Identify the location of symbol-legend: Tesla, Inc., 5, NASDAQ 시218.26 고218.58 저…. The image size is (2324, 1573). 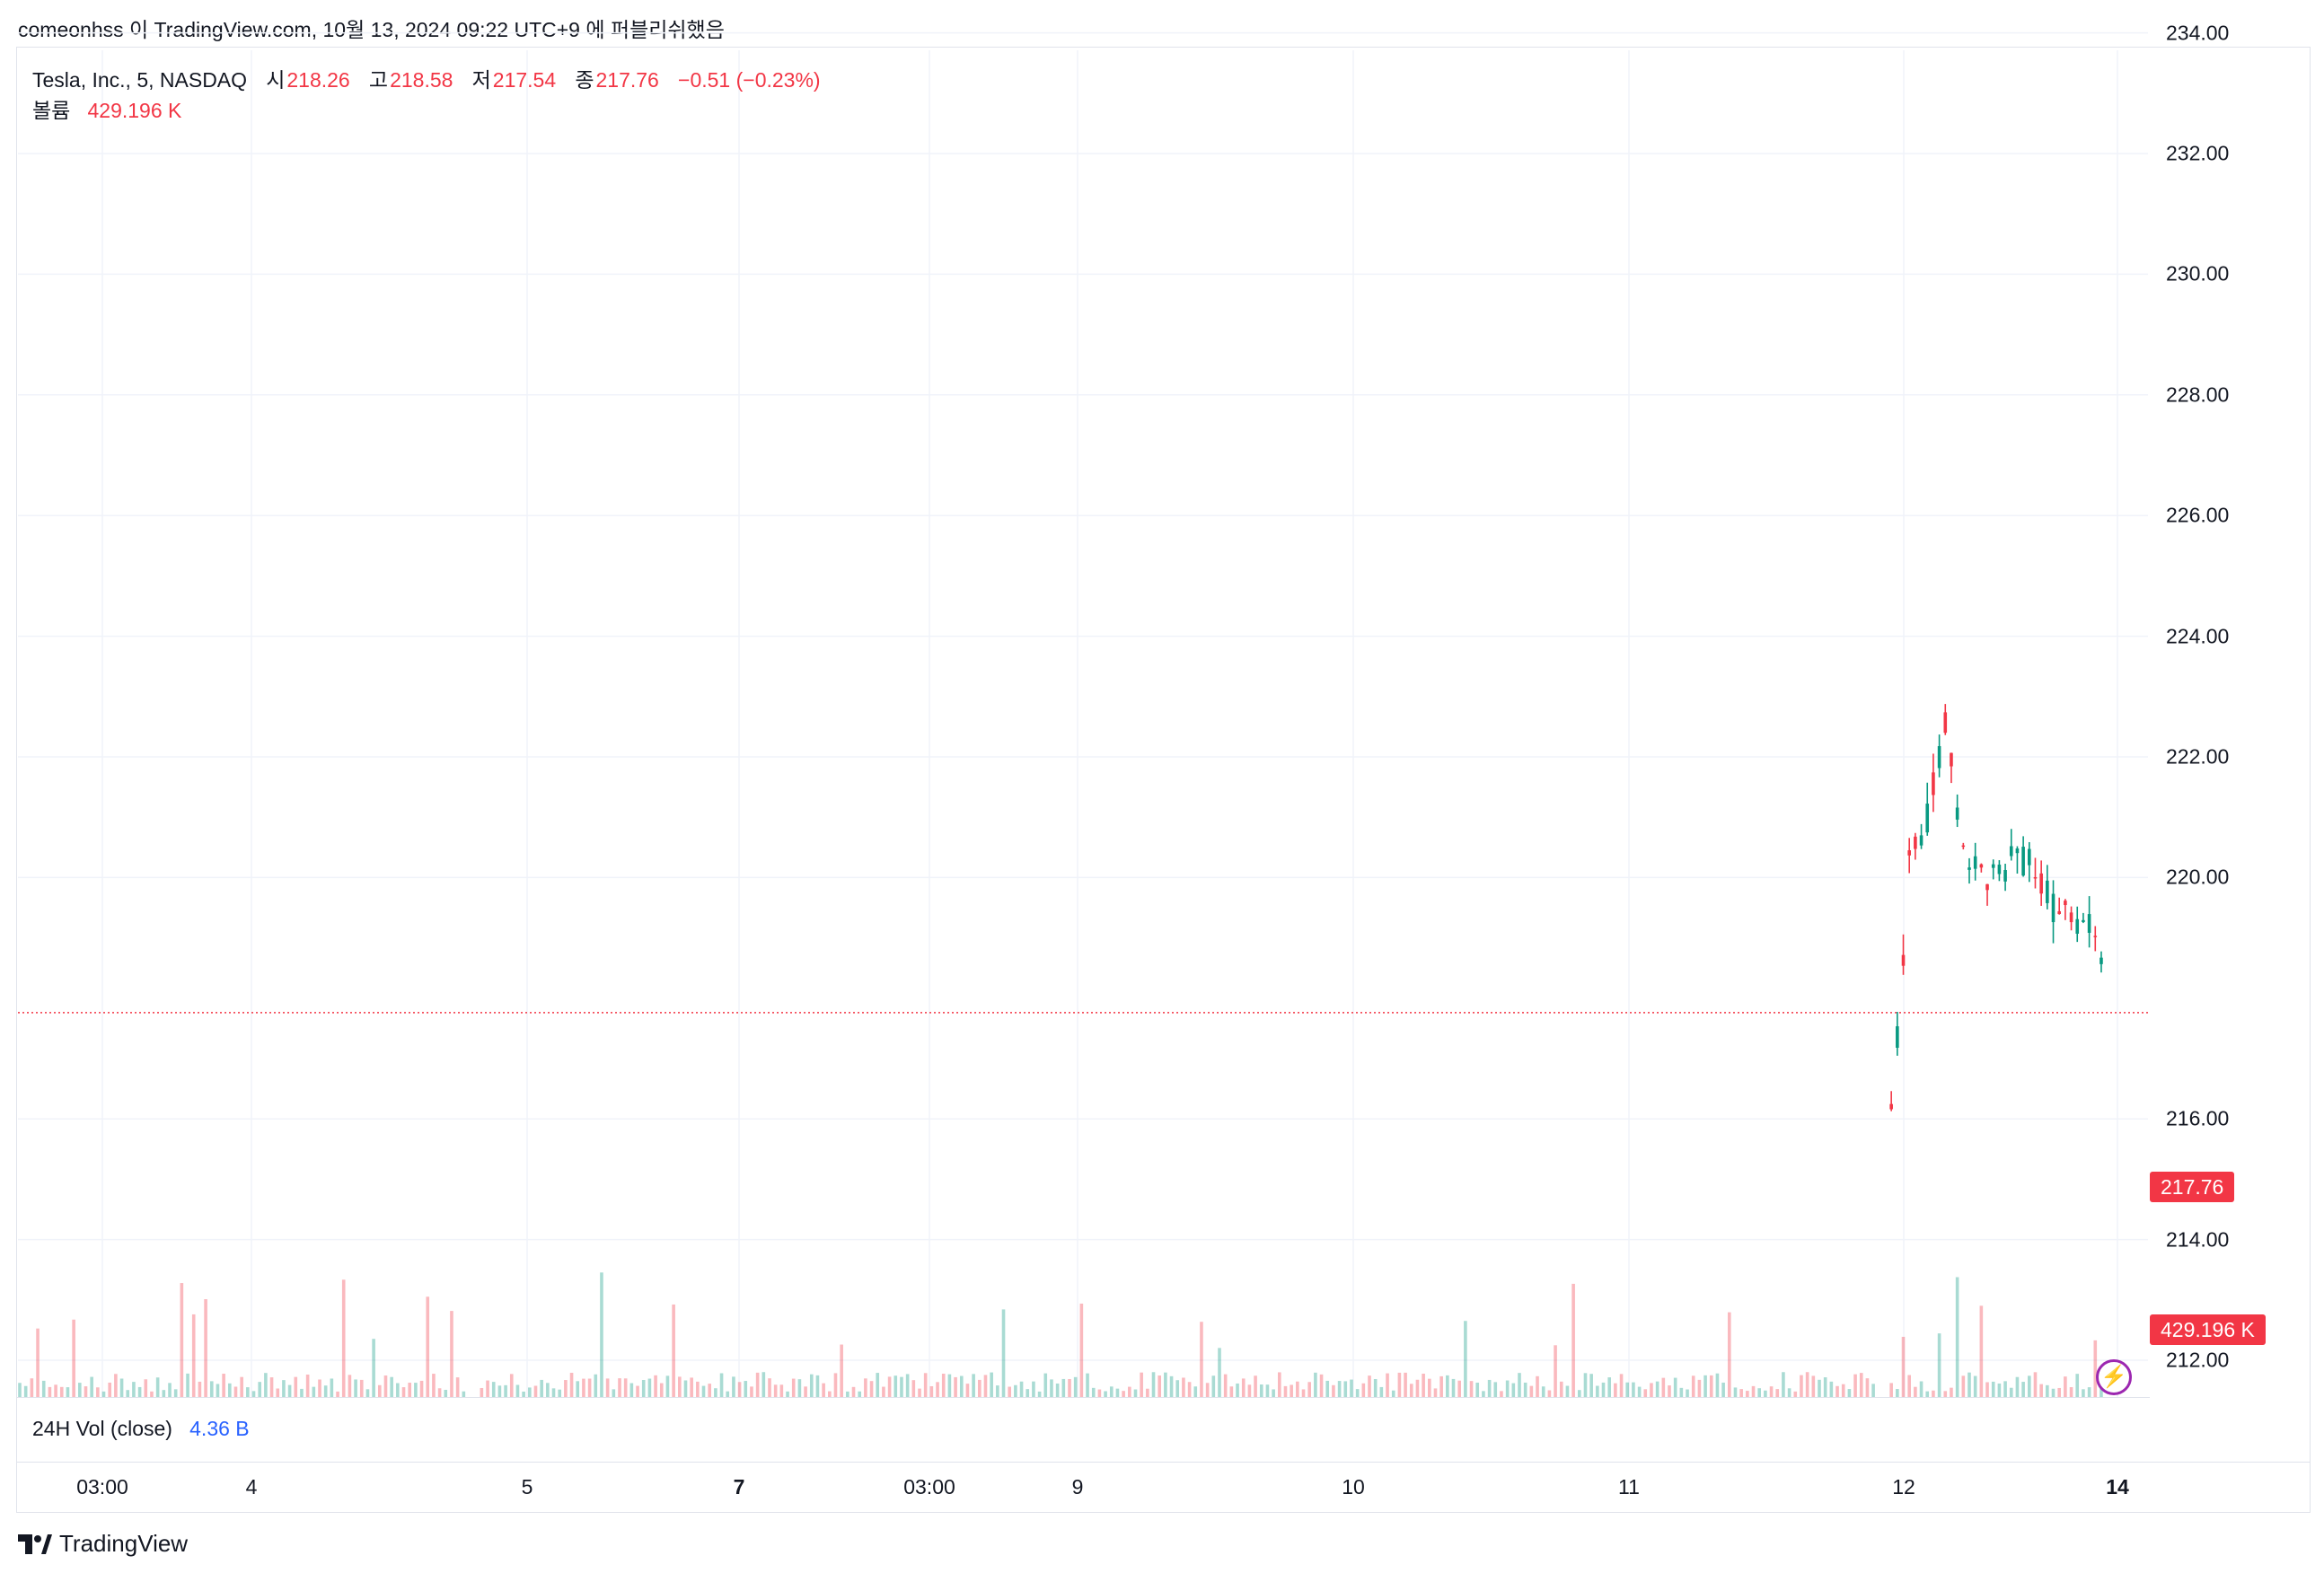
(428, 78).